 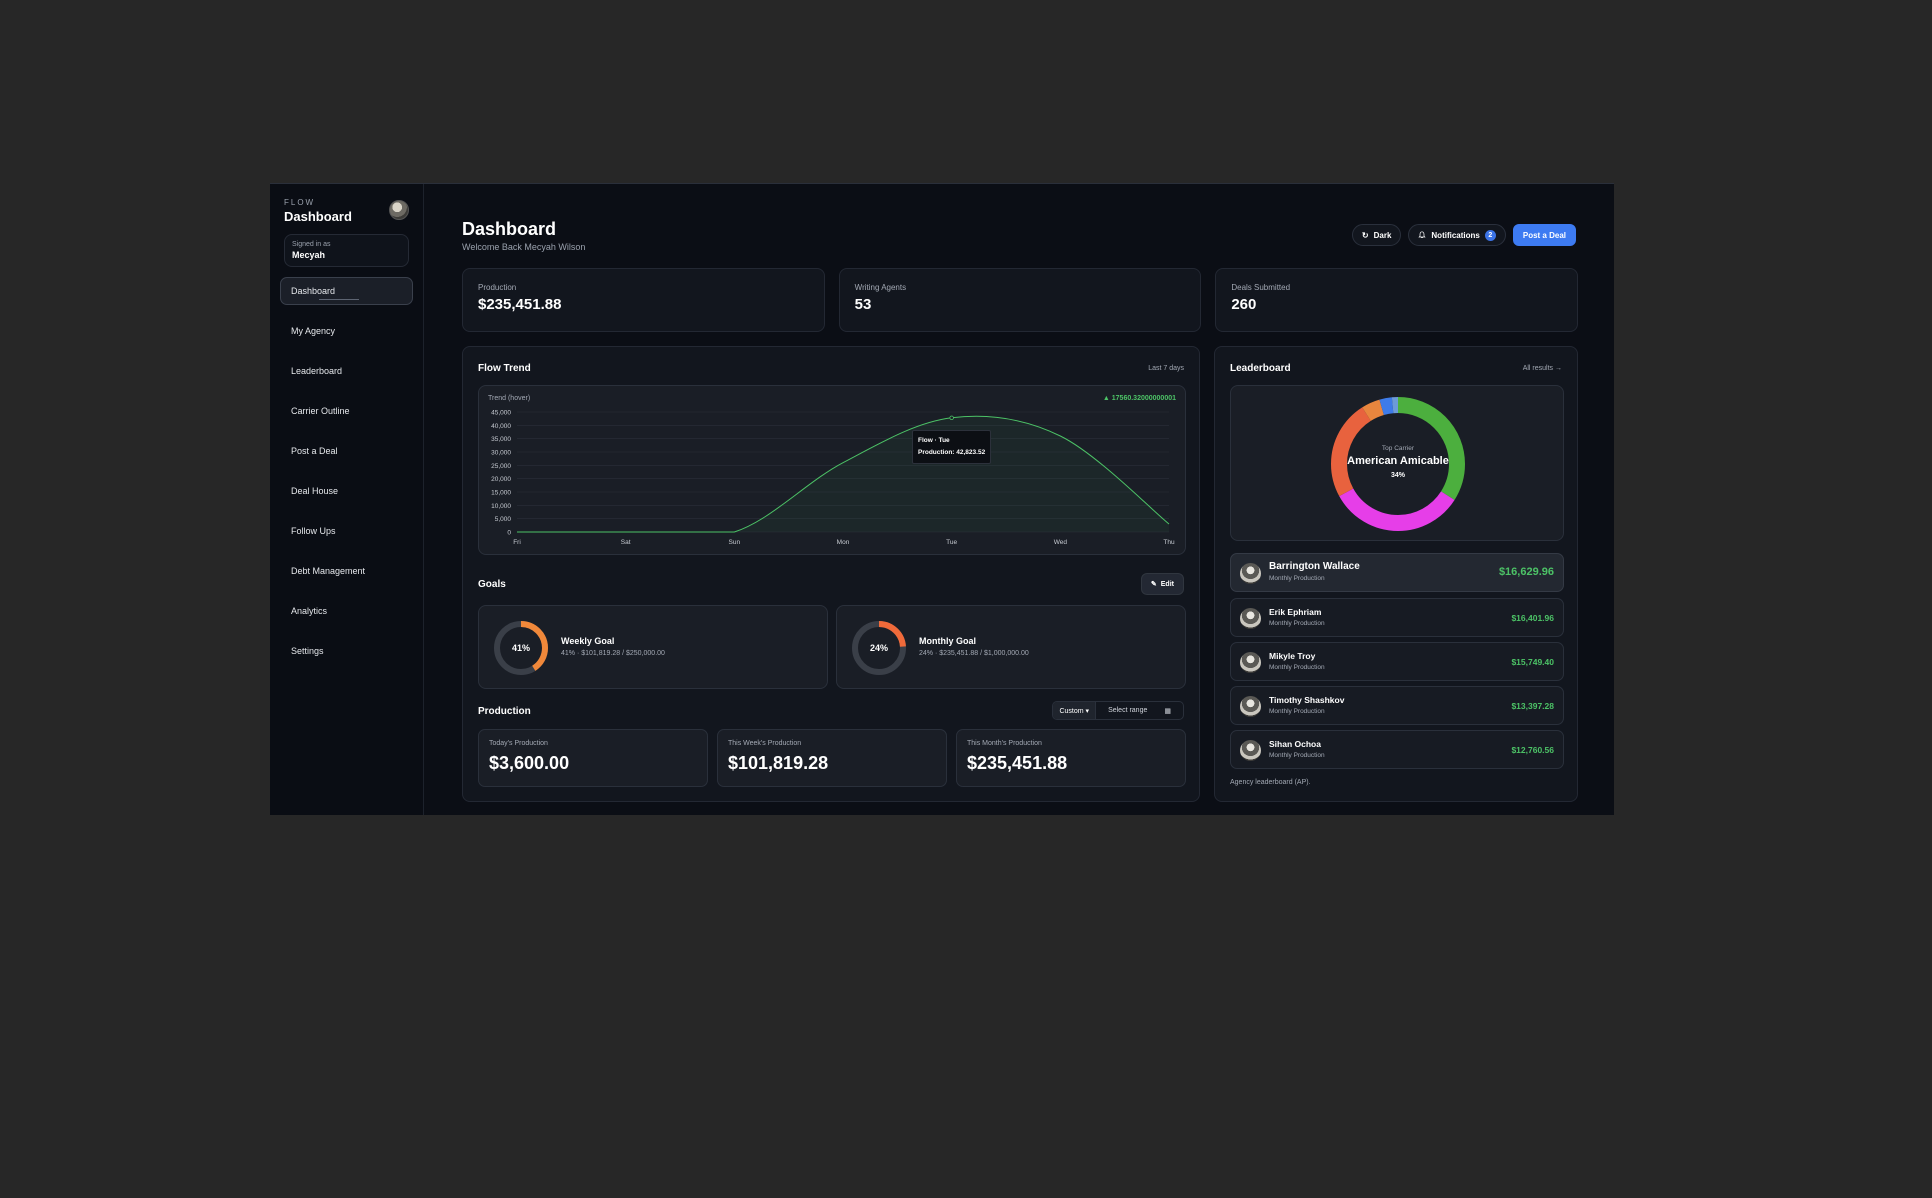 I want to click on date-range-picker: Custom ▾ Select range ▦, so click(x=1118, y=710).